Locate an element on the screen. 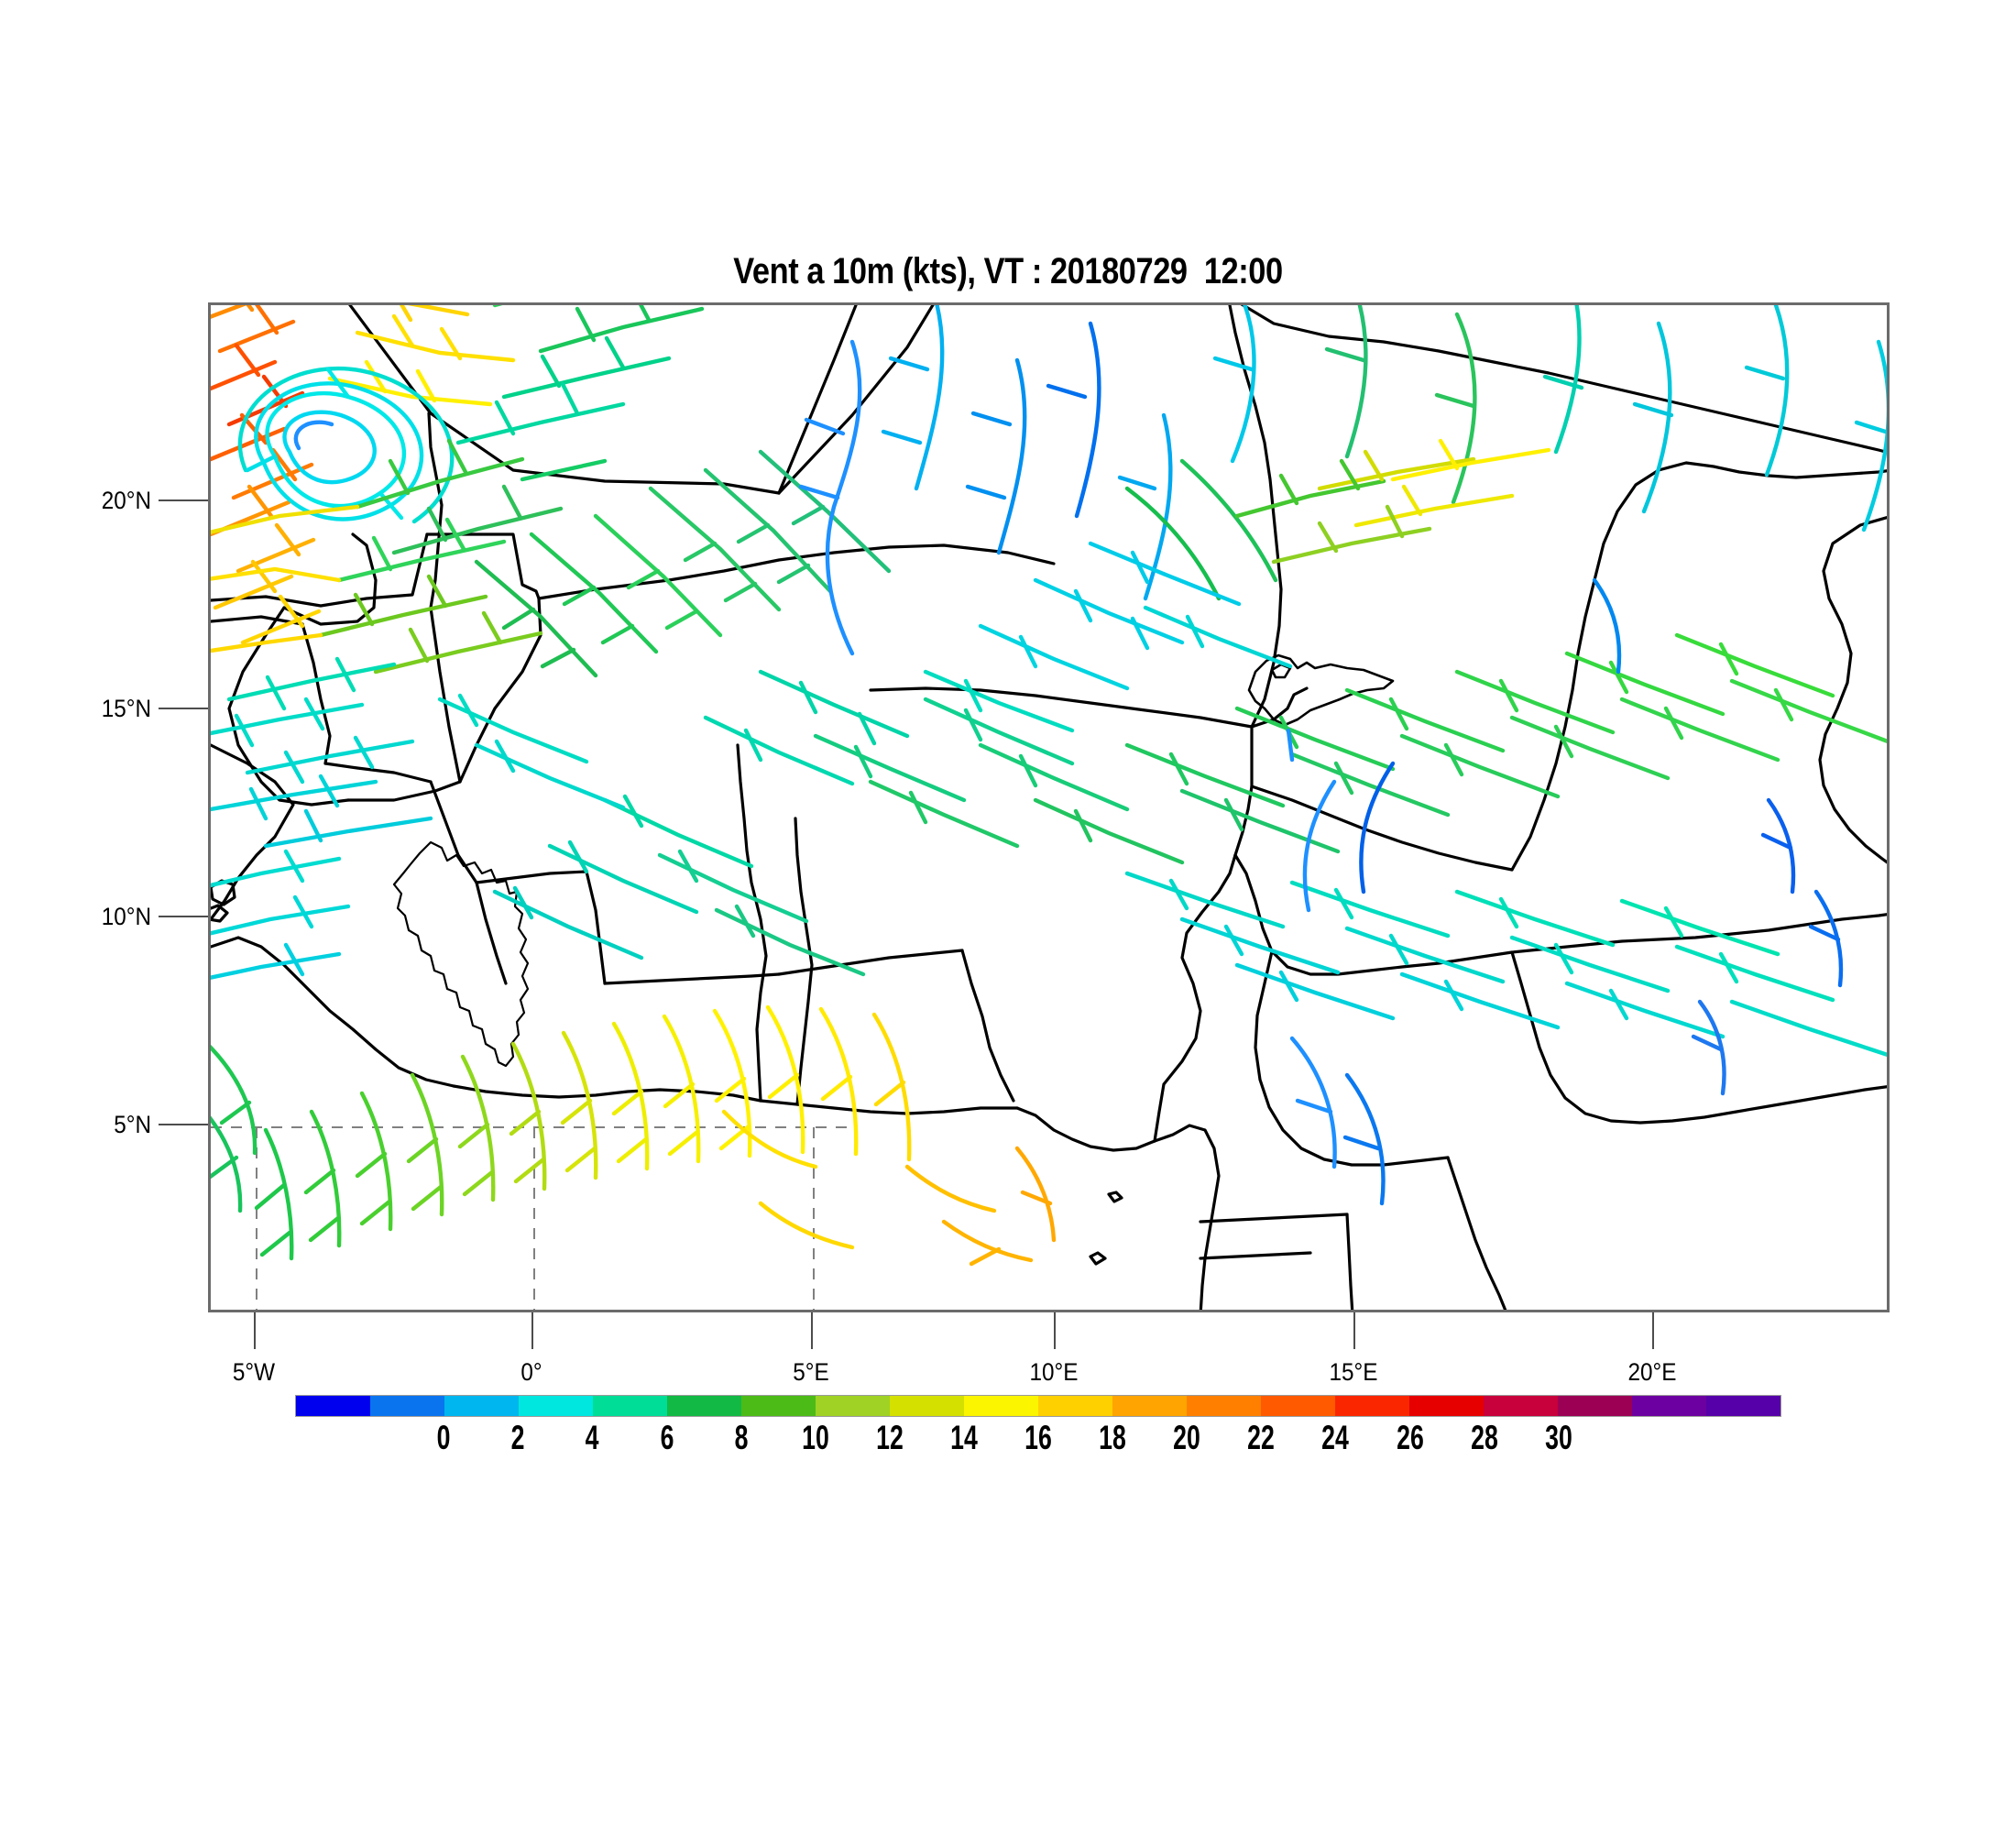 This screenshot has height=1833, width=2016. barb-group-se-cyan is located at coordinates (1505, 964).